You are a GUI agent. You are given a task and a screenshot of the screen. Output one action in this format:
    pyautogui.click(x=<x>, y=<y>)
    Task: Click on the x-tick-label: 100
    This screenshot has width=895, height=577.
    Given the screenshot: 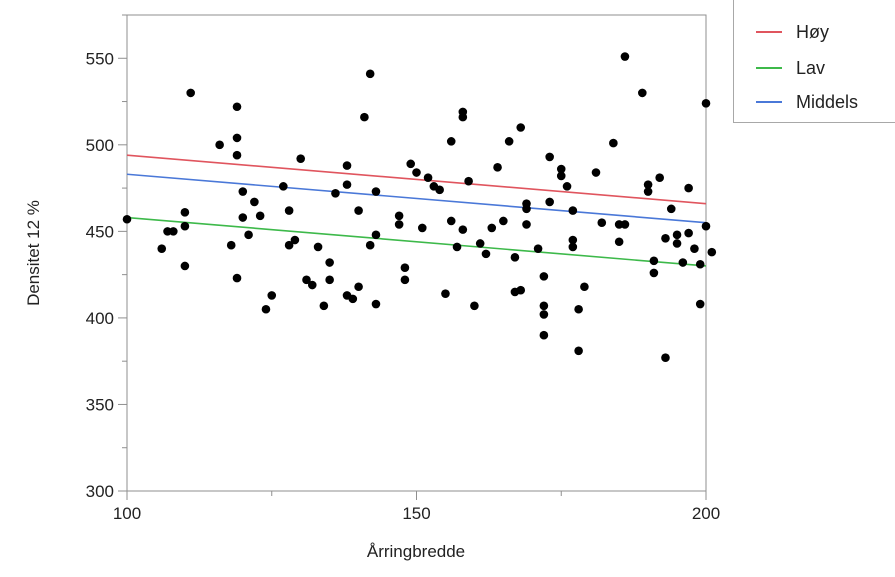 What is the action you would take?
    pyautogui.click(x=127, y=513)
    